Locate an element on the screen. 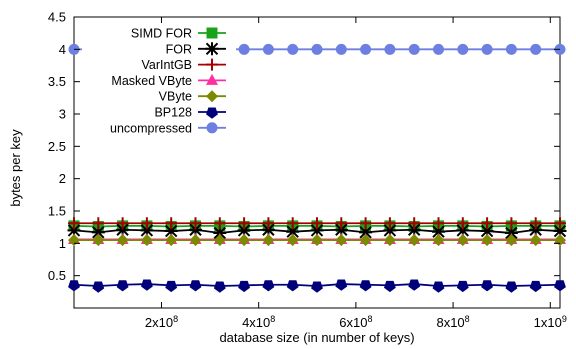 The width and height of the screenshot is (576, 349). legend-entry: VByte is located at coordinates (192, 97).